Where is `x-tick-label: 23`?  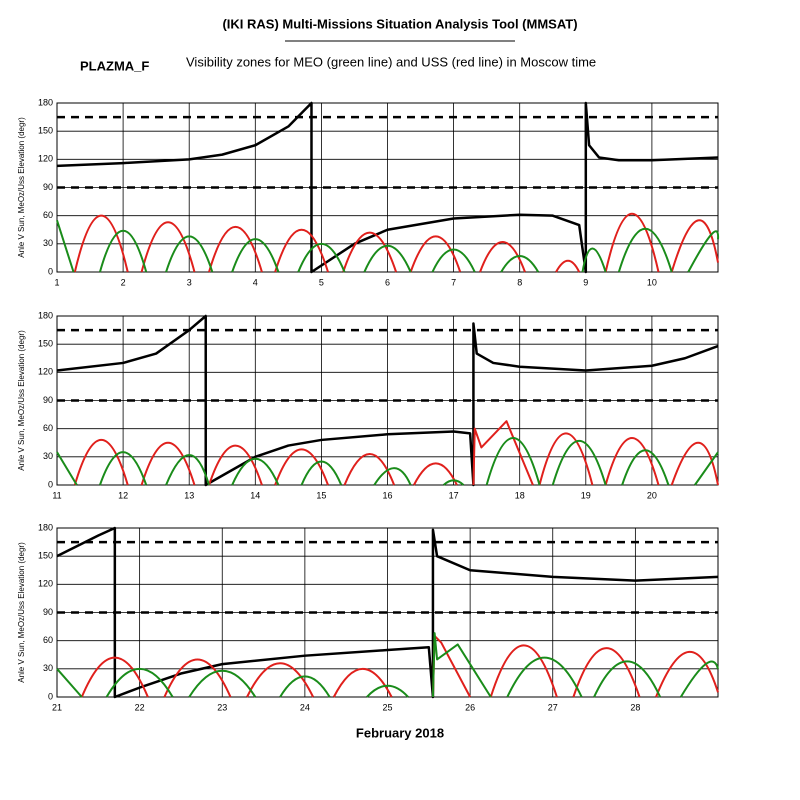
x-tick-label: 23 is located at coordinates (222, 707).